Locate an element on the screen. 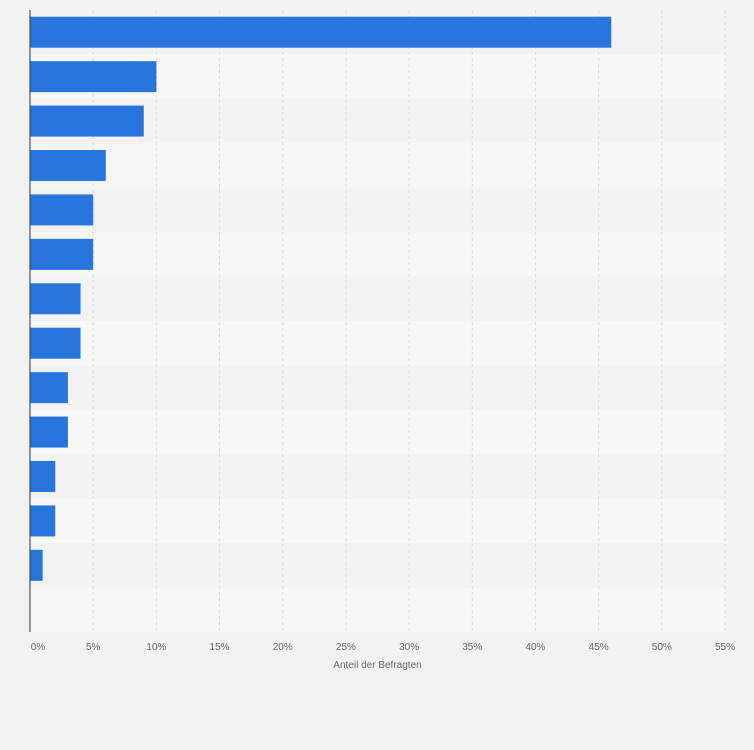 The height and width of the screenshot is (750, 754). x-axis-label: Anteil der Befragten is located at coordinates (377, 665).